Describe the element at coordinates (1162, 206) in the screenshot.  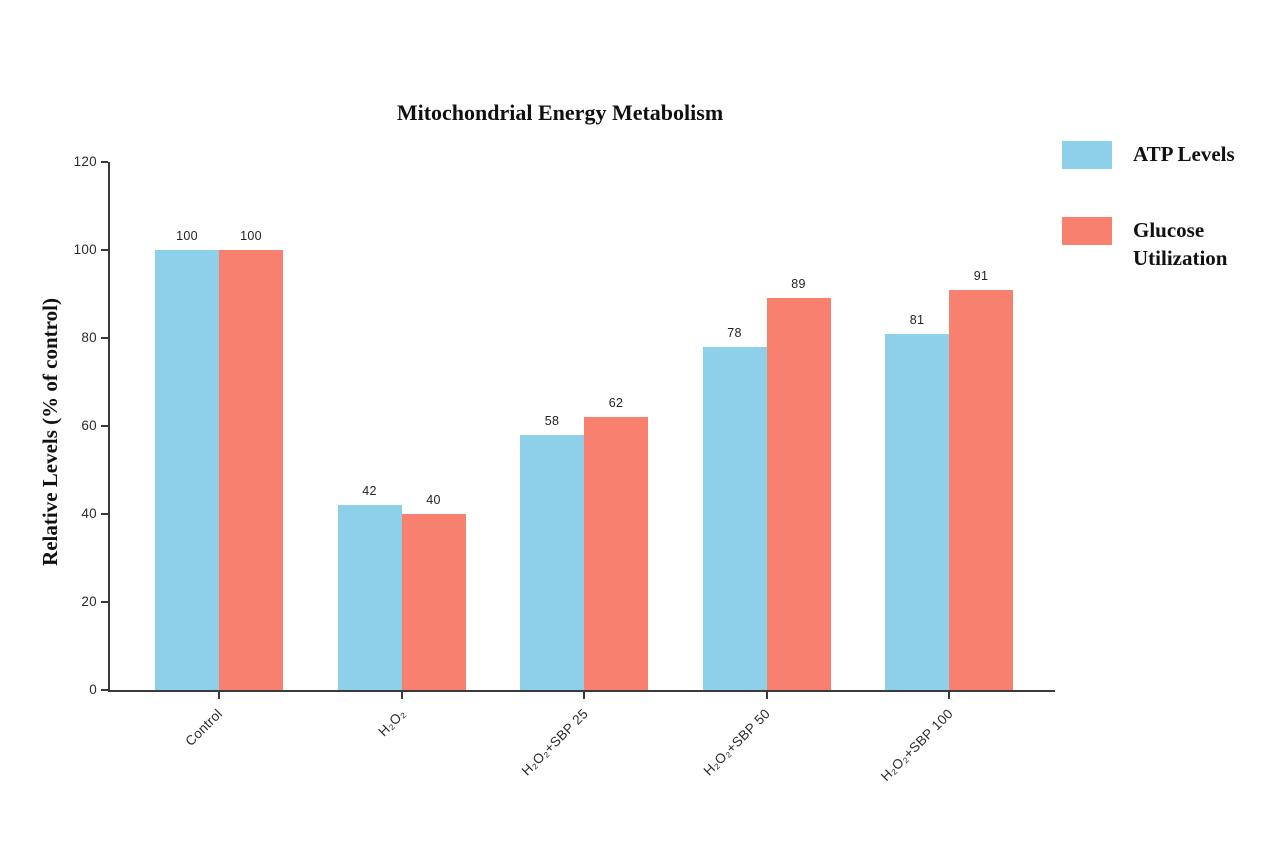
I see `legend: ATP Levels Glucose Utilization` at that location.